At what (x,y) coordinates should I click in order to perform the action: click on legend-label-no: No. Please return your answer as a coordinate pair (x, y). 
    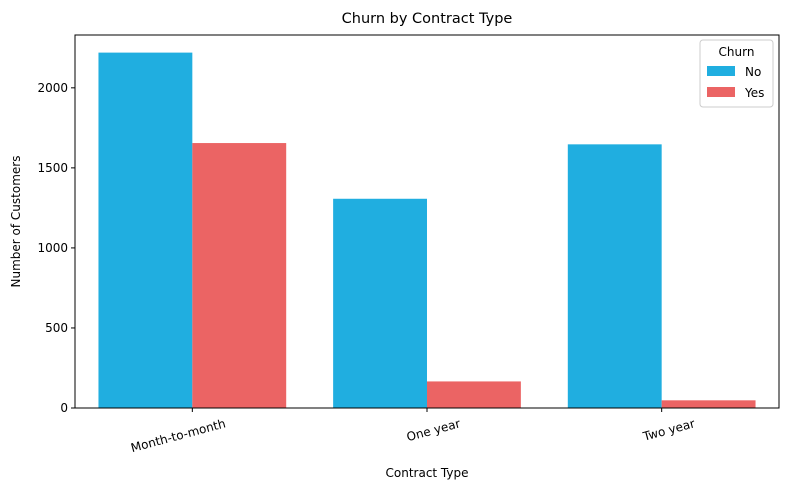
    Looking at the image, I should click on (753, 72).